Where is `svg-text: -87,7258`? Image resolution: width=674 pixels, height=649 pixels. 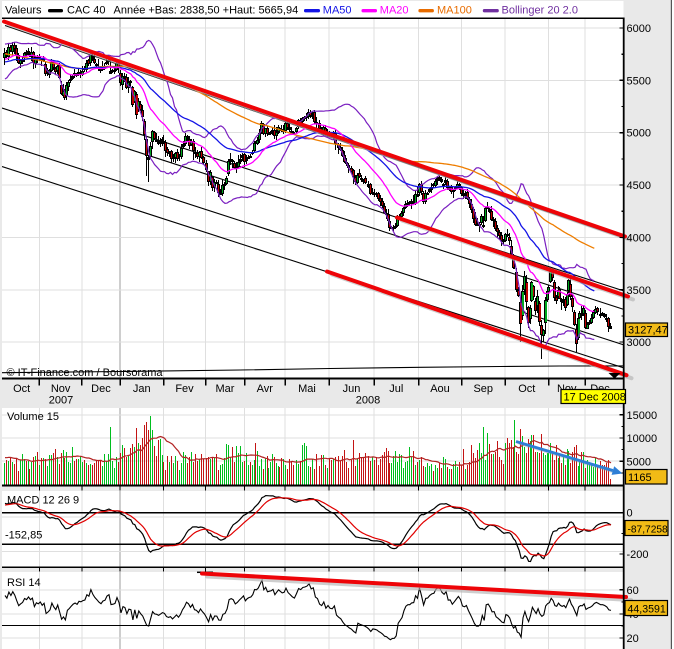
svg-text: -87,7258 is located at coordinates (648, 529).